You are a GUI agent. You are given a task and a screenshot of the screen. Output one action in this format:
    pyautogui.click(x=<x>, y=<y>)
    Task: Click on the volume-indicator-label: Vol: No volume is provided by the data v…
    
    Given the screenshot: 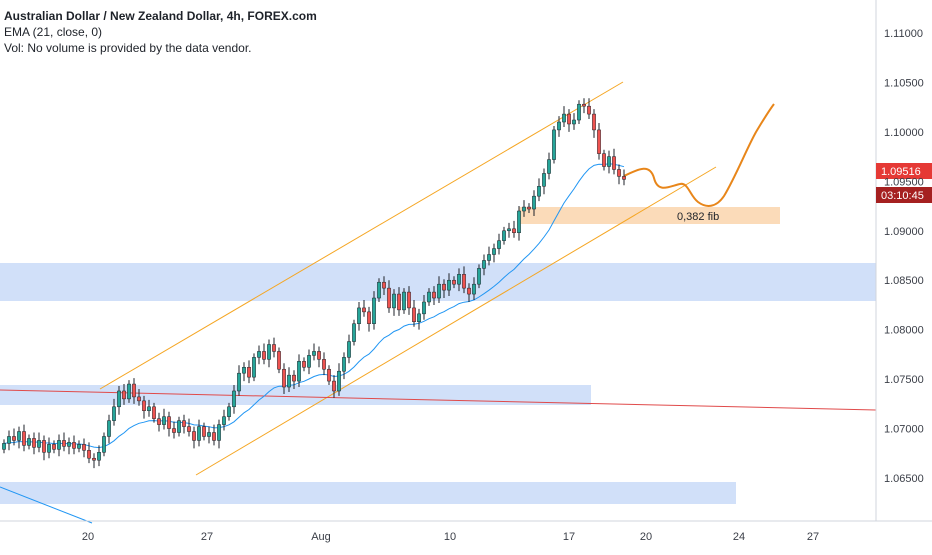 What is the action you would take?
    pyautogui.click(x=128, y=48)
    